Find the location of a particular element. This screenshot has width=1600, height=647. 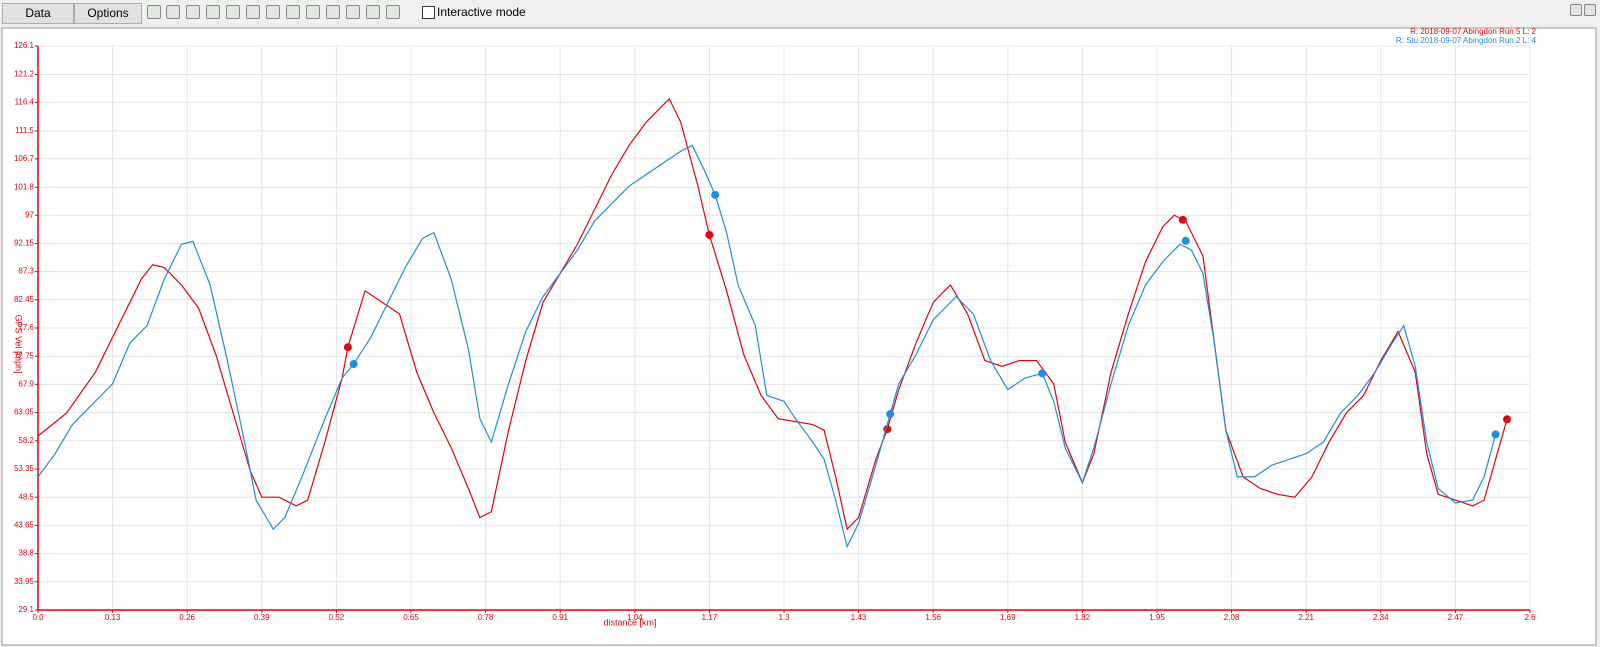

y-tick-label: 77.6 is located at coordinates (26, 327).